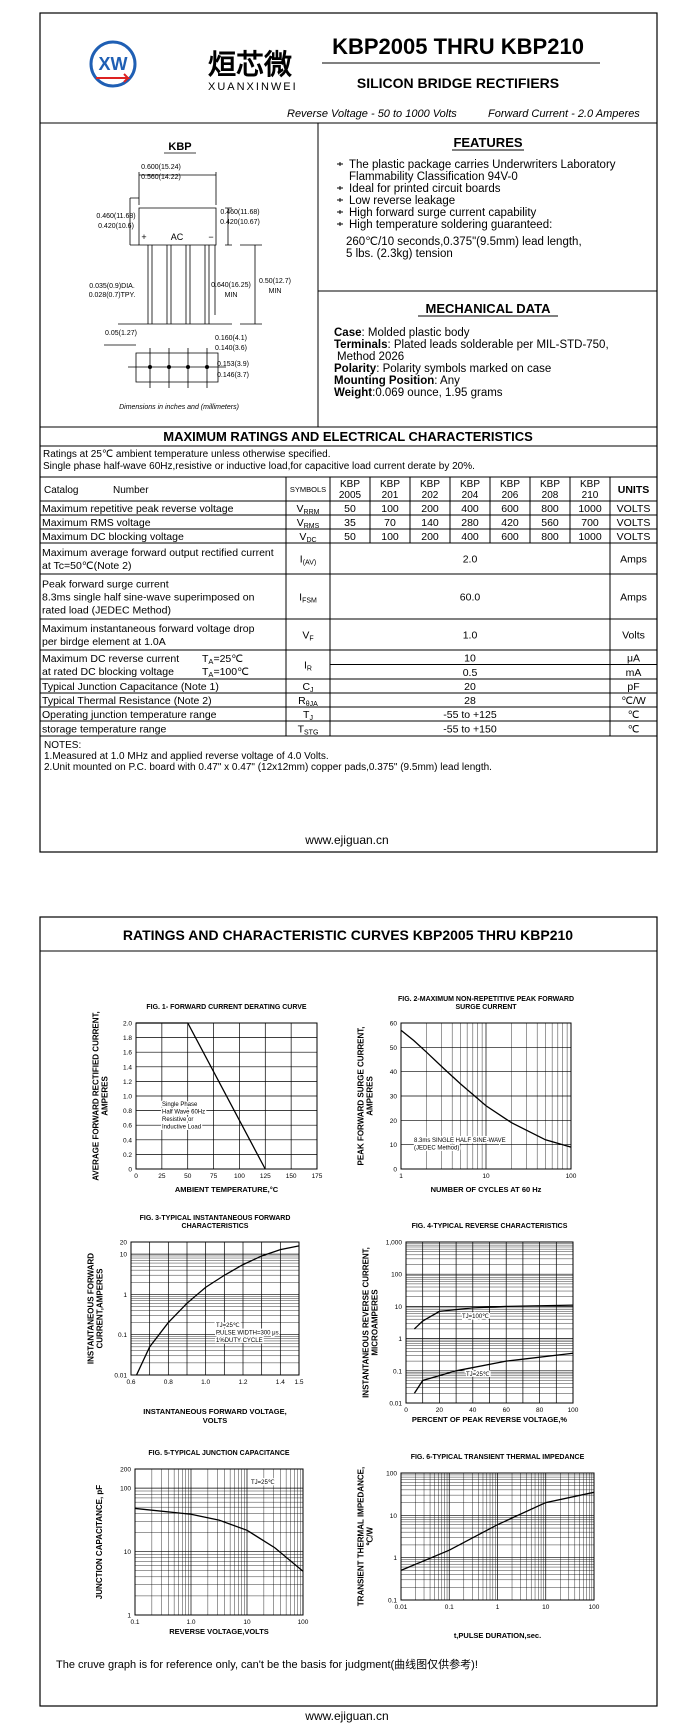 The height and width of the screenshot is (1736, 694). Describe the element at coordinates (113, 537) in the screenshot. I see `parameter: Maximum DC blocking voltage` at that location.